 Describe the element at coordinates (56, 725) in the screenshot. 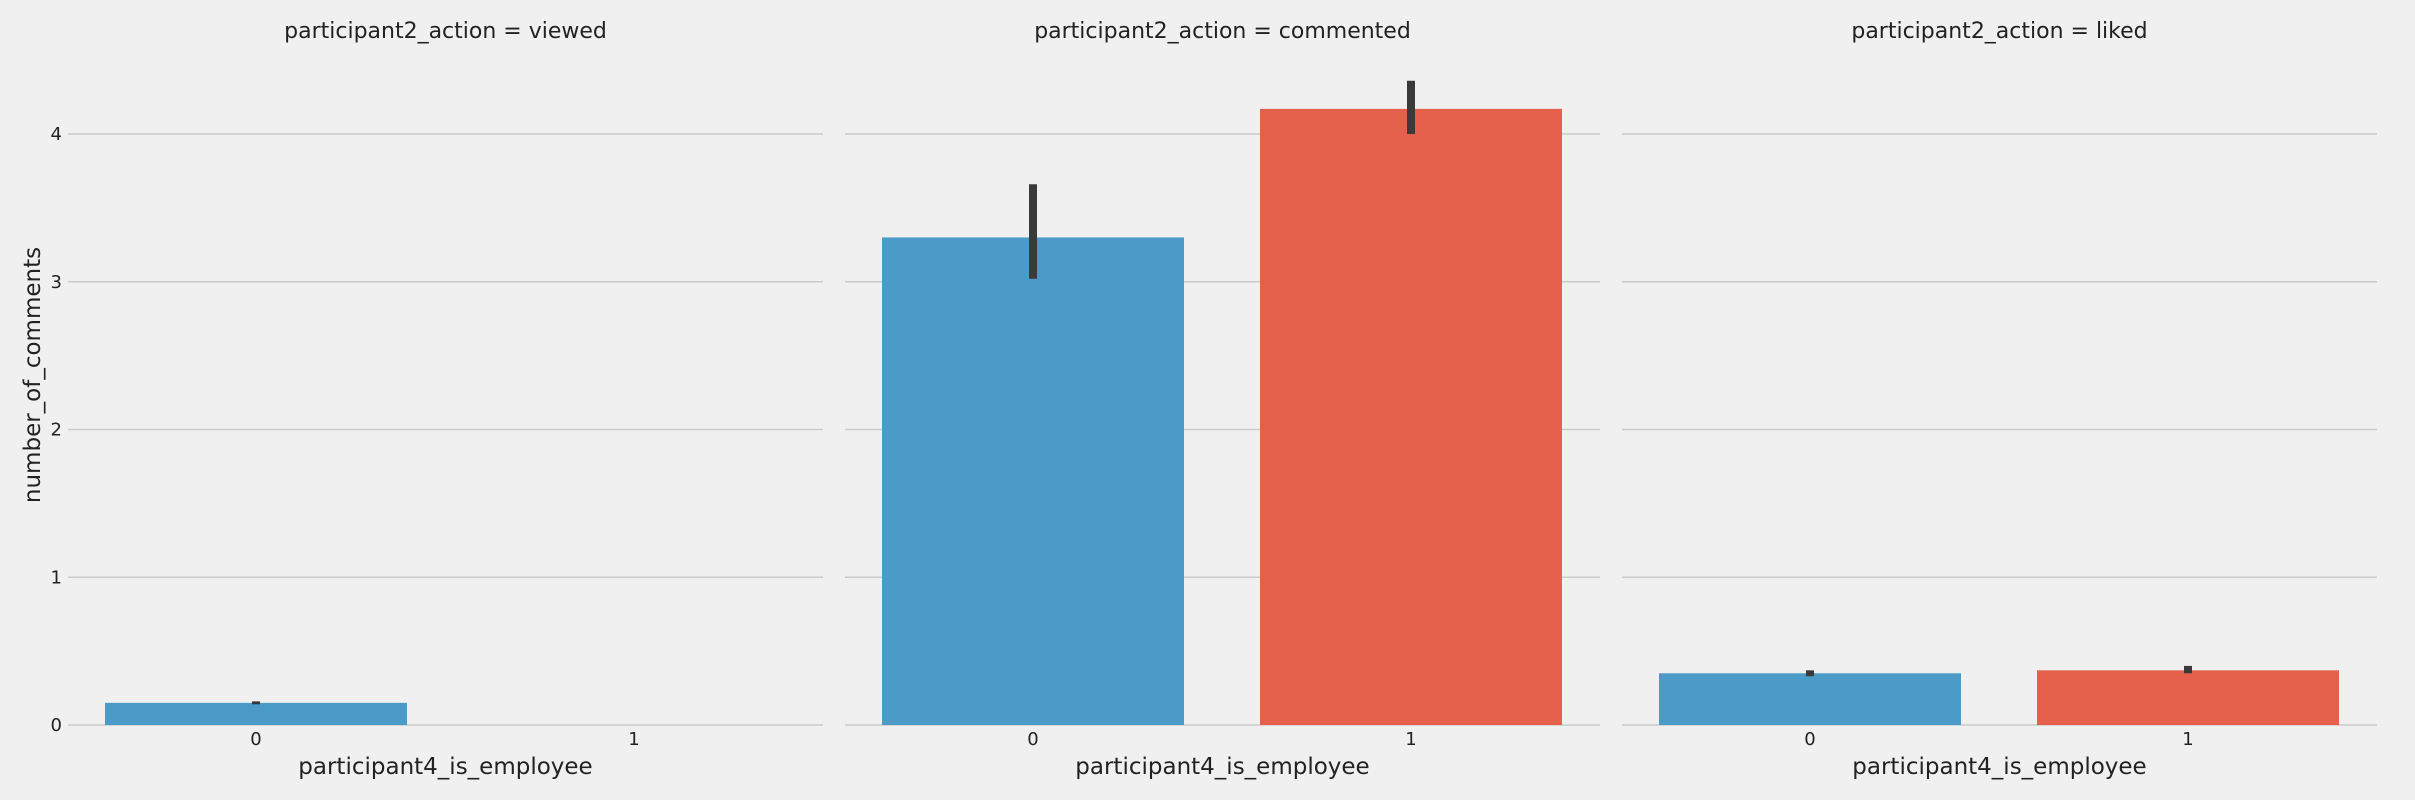

I see `y-tick-label: 0` at that location.